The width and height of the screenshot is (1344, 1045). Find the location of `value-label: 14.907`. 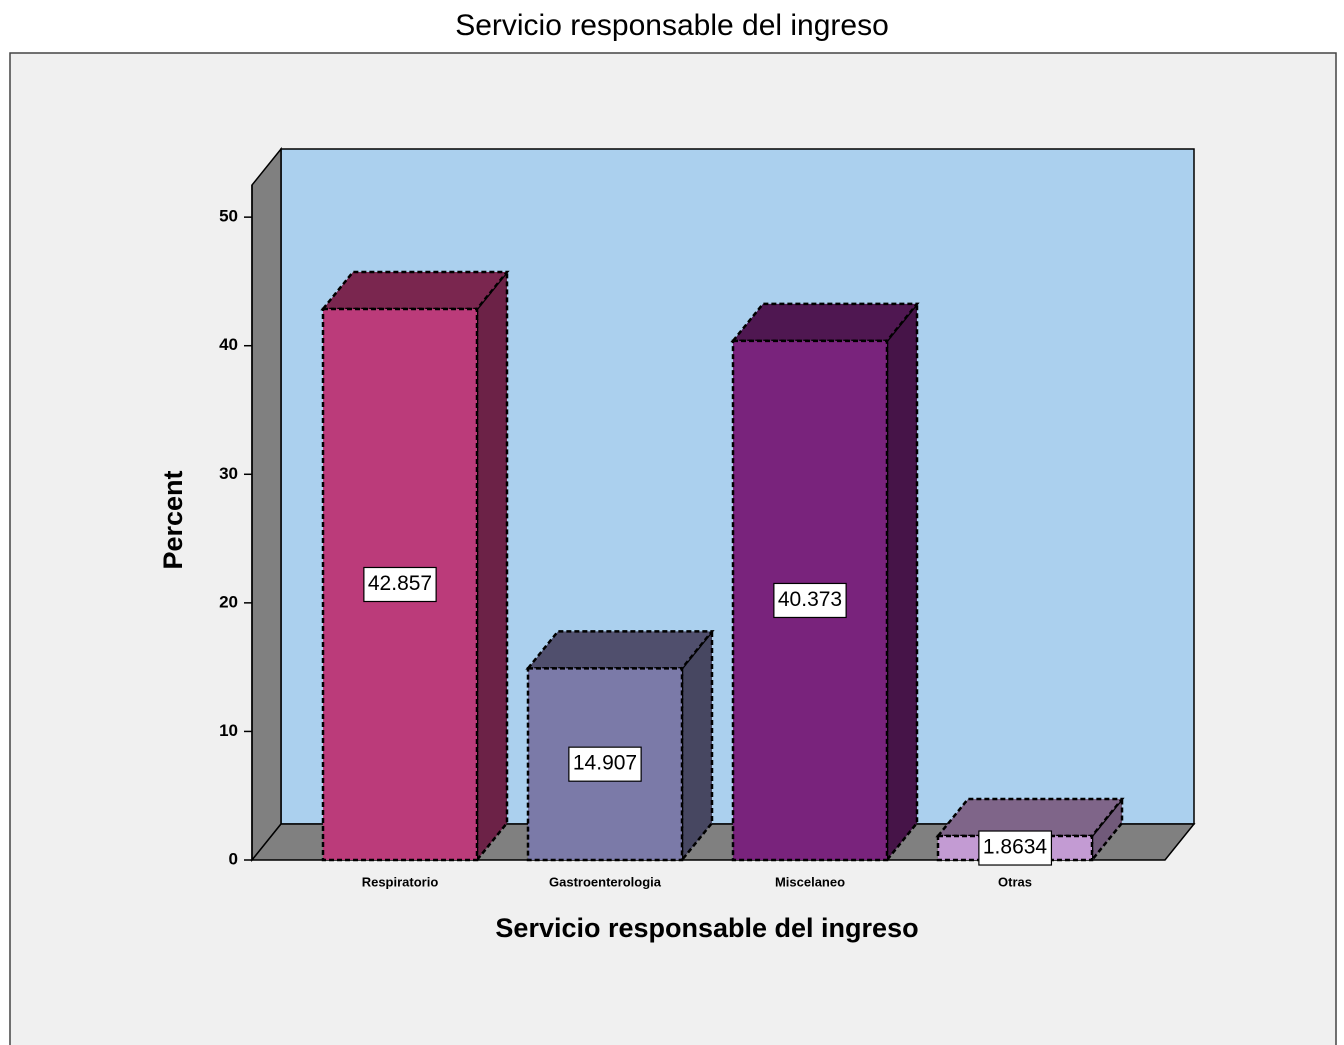

value-label: 14.907 is located at coordinates (605, 763).